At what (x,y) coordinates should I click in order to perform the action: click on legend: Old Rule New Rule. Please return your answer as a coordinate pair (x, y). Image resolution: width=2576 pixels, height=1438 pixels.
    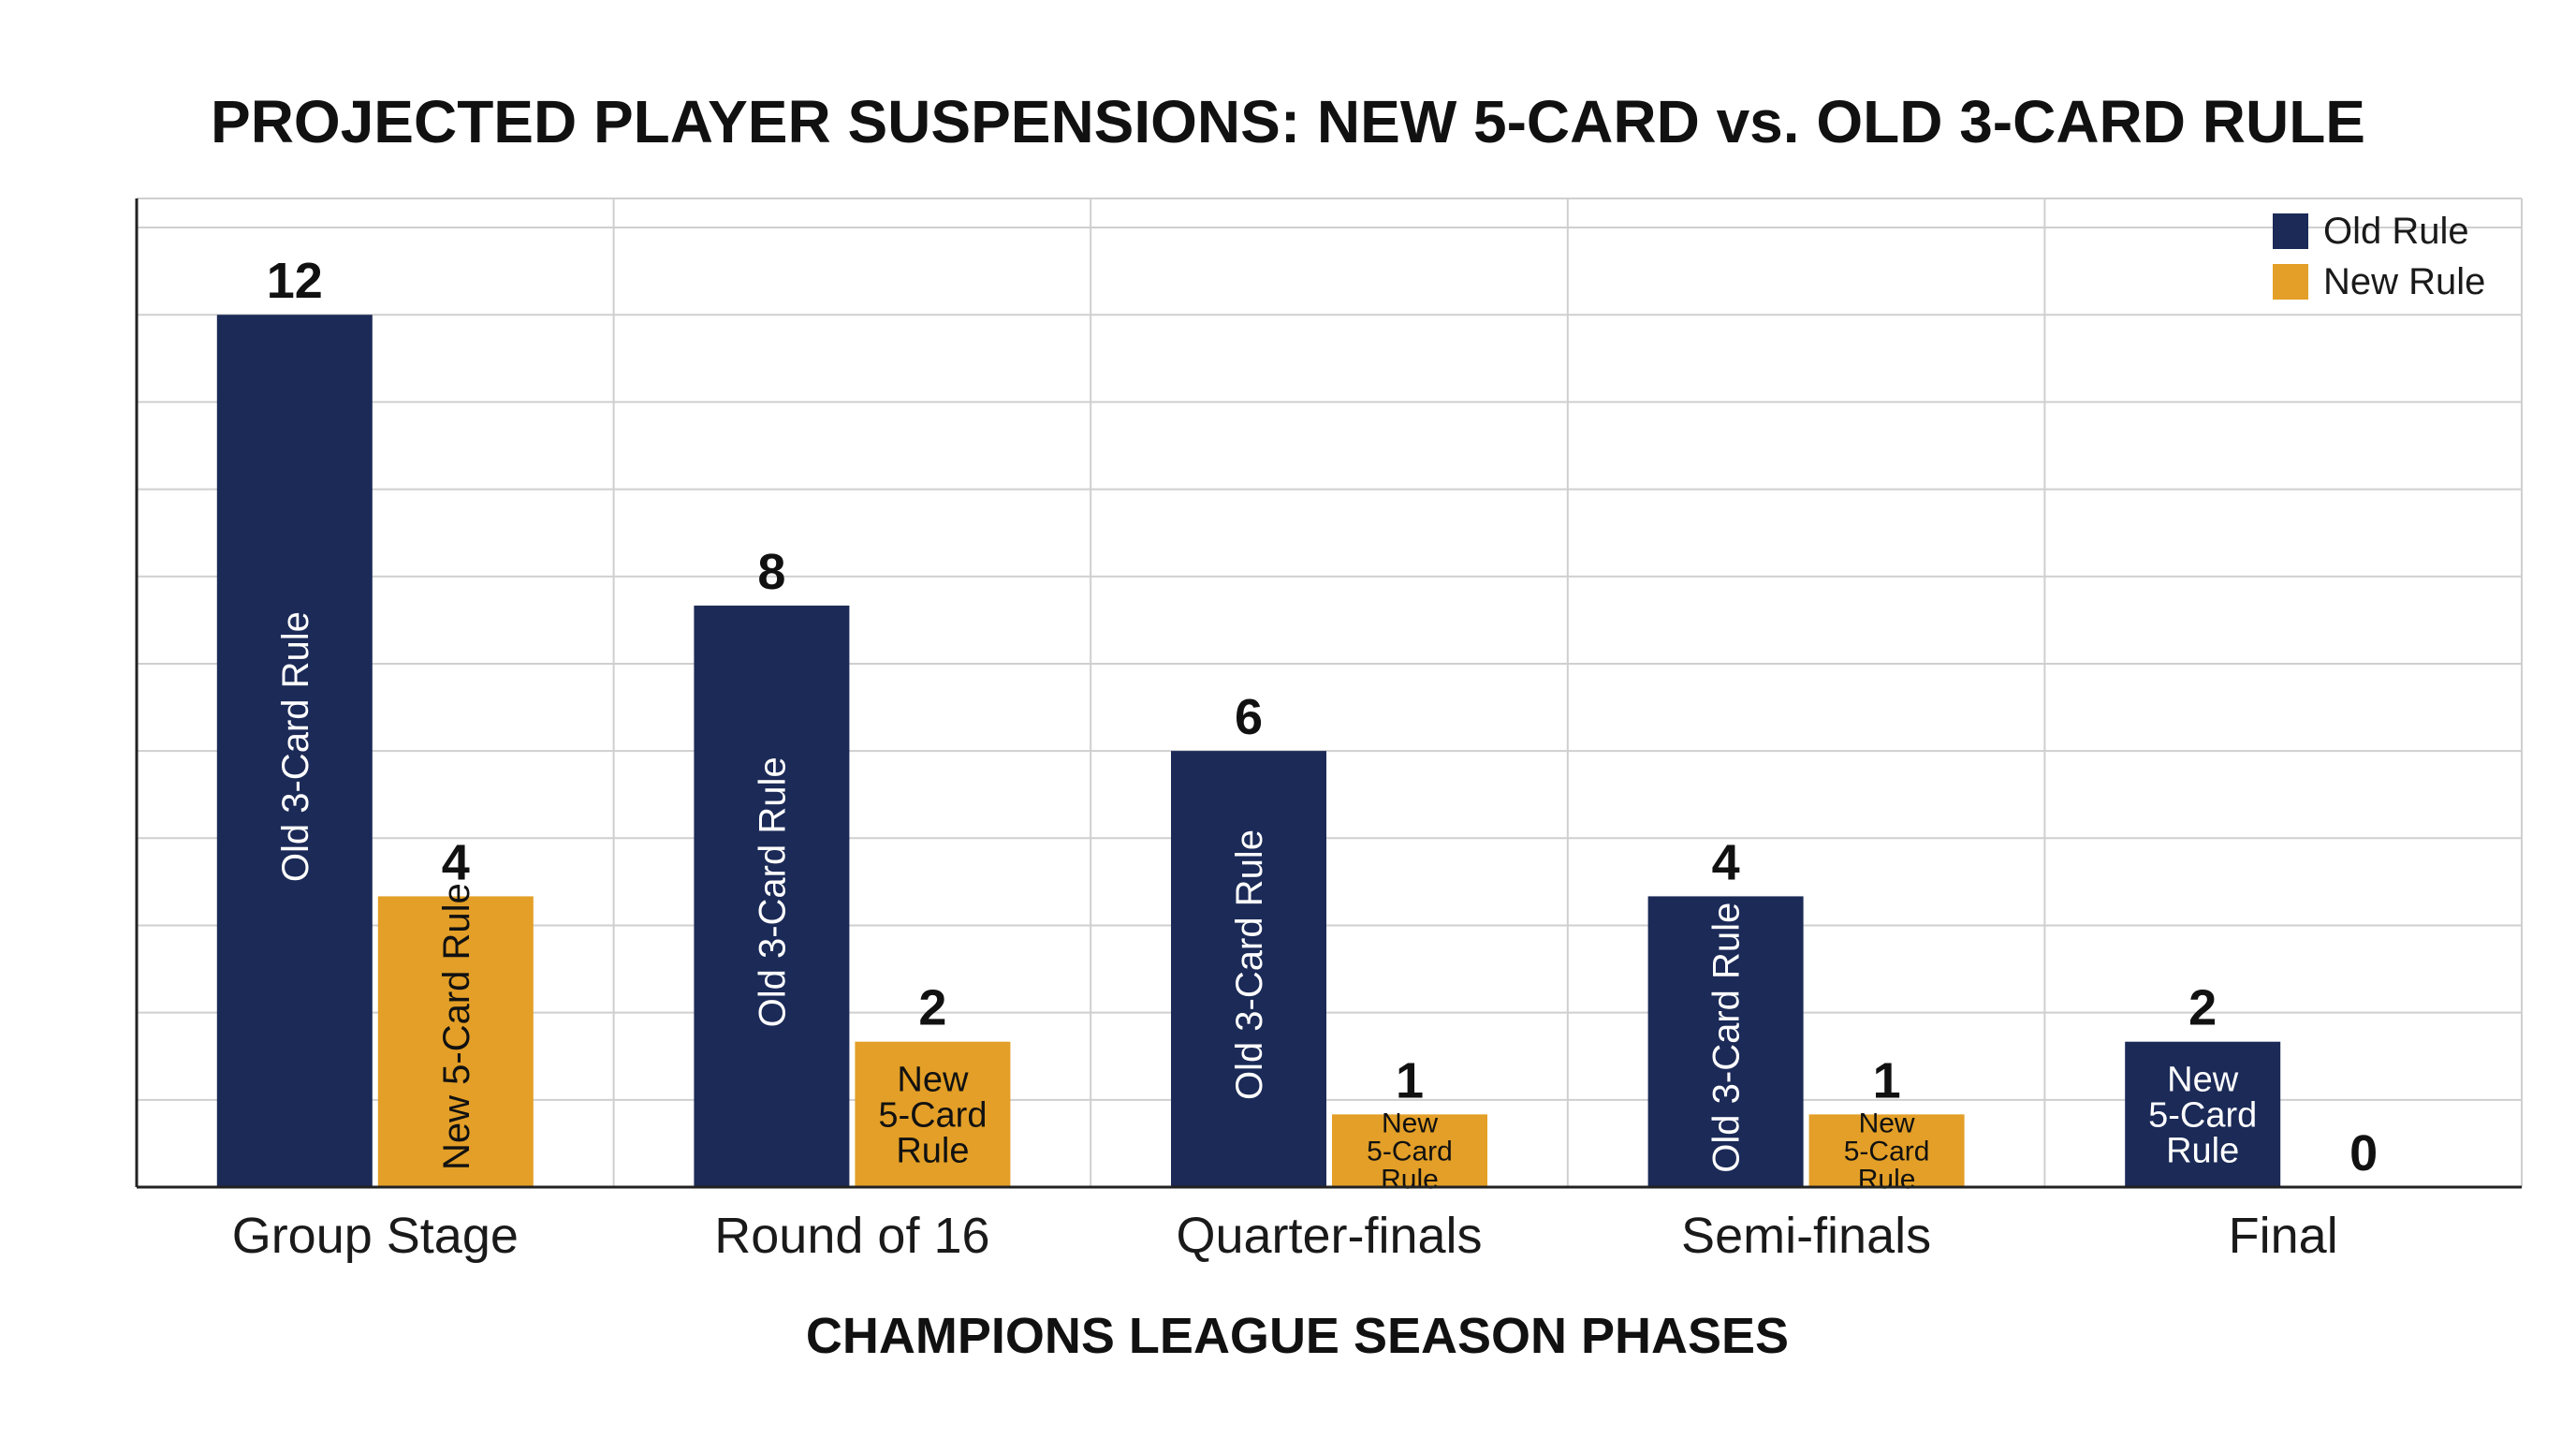
    Looking at the image, I should click on (2379, 256).